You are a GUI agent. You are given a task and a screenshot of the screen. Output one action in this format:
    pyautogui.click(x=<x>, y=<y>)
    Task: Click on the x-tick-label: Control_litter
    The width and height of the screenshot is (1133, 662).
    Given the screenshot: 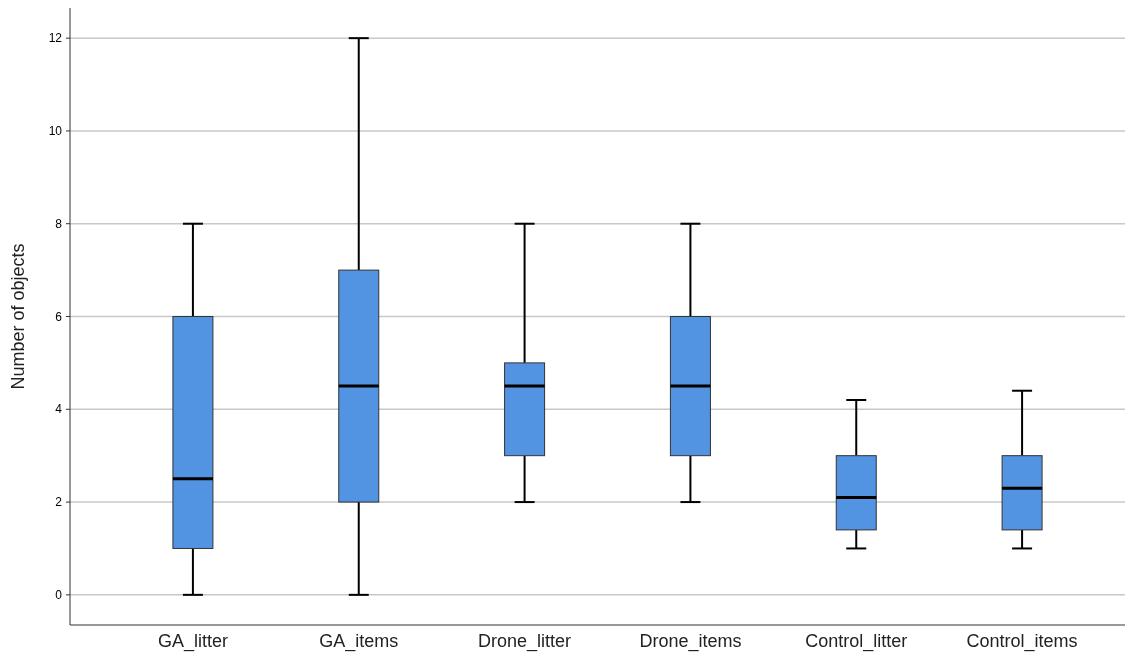 What is the action you would take?
    pyautogui.click(x=856, y=641)
    